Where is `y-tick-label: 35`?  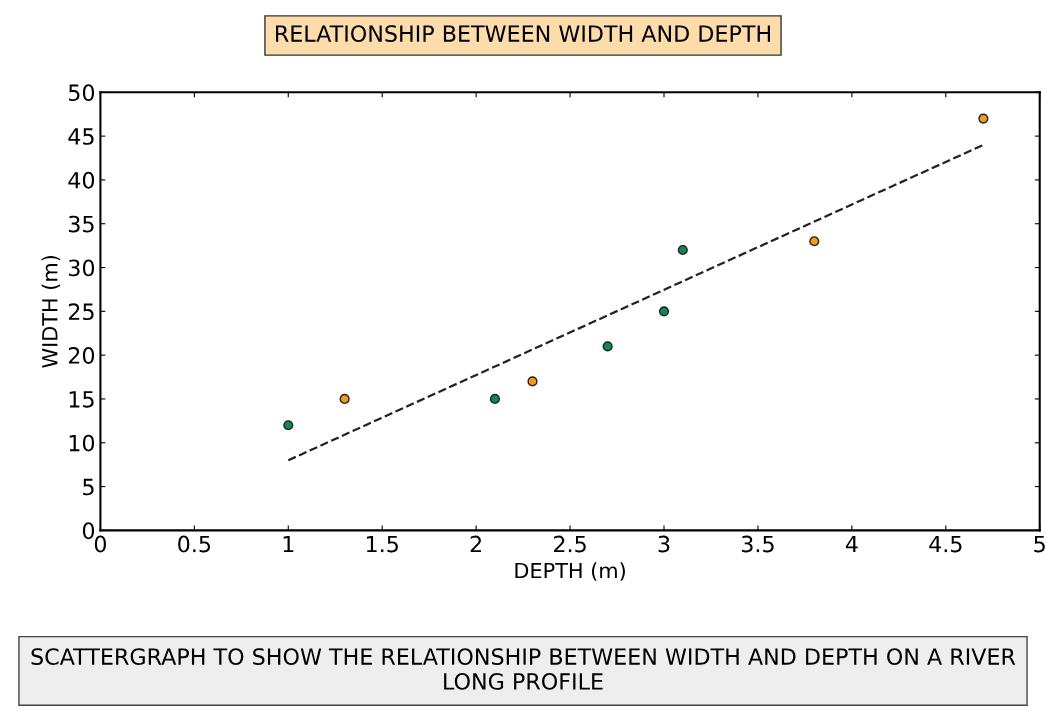
y-tick-label: 35 is located at coordinates (81, 224).